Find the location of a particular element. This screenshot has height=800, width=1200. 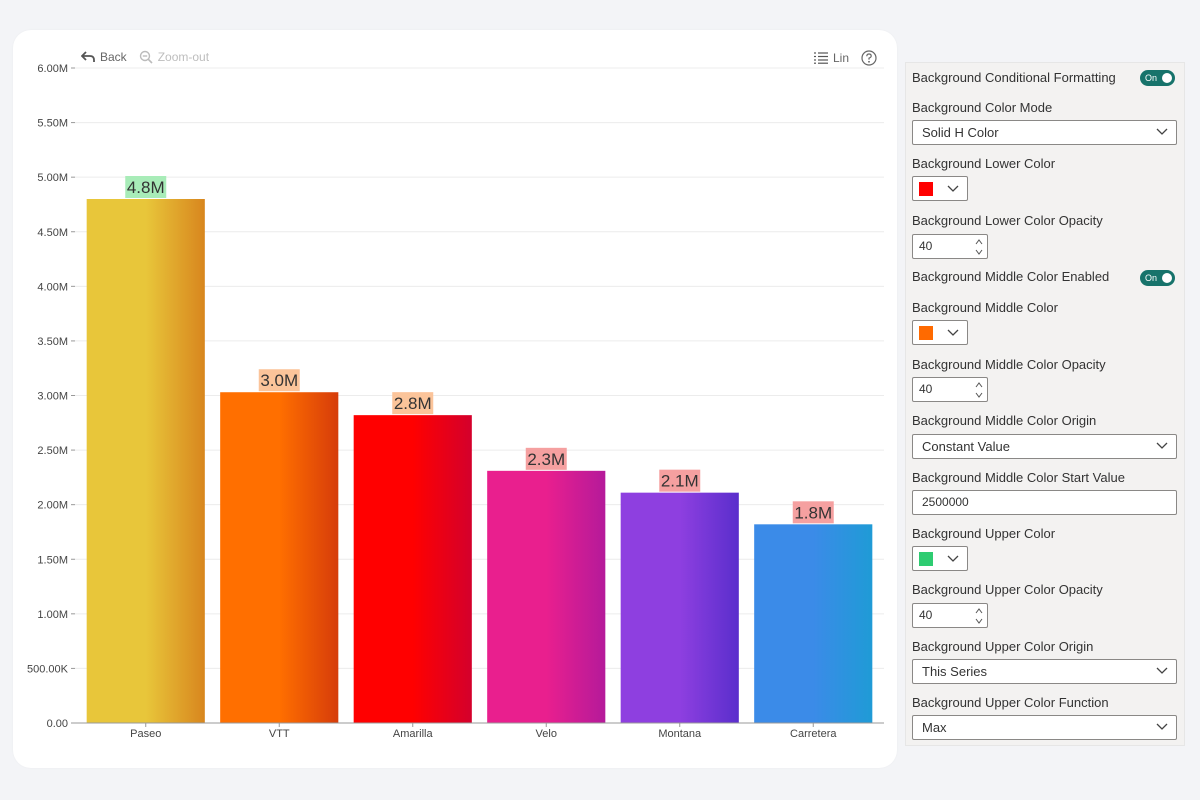

bg-conditional-formatting-toggle: On is located at coordinates (1157, 78).